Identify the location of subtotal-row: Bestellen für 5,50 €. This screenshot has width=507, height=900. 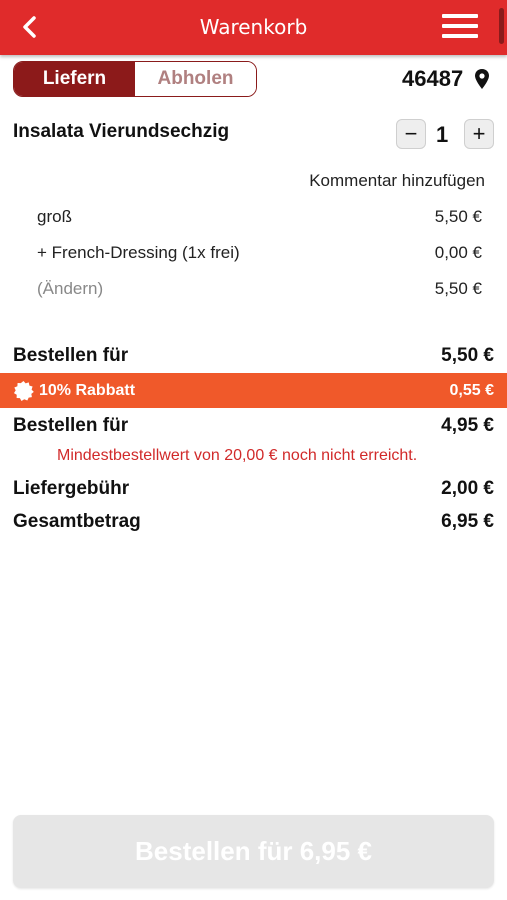
(253, 356).